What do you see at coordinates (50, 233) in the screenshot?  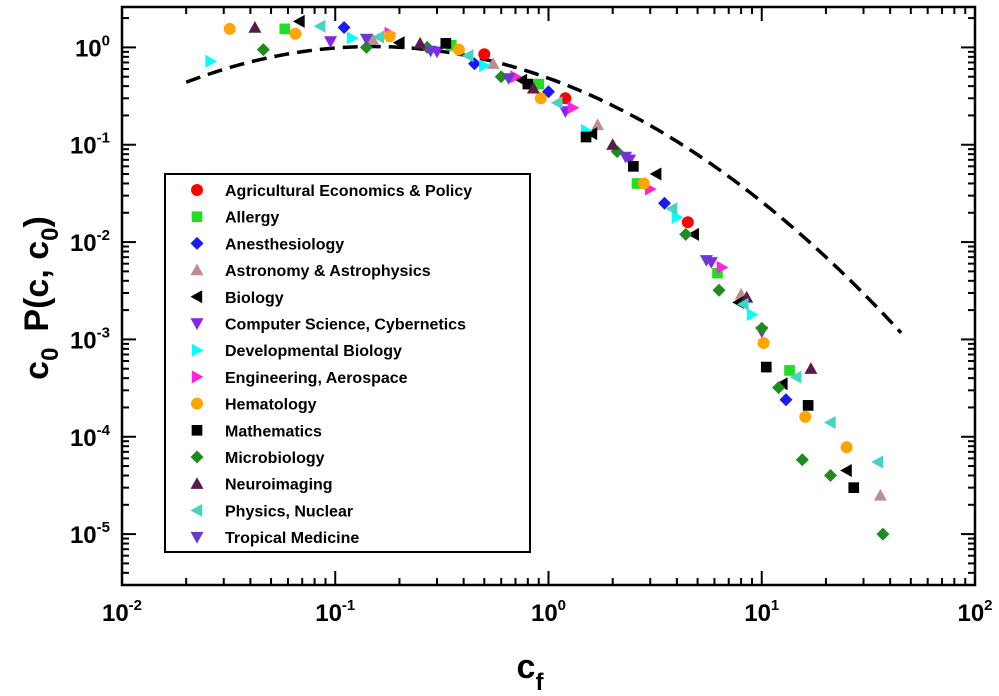 I see `y-axis-title-main-sub: 0` at bounding box center [50, 233].